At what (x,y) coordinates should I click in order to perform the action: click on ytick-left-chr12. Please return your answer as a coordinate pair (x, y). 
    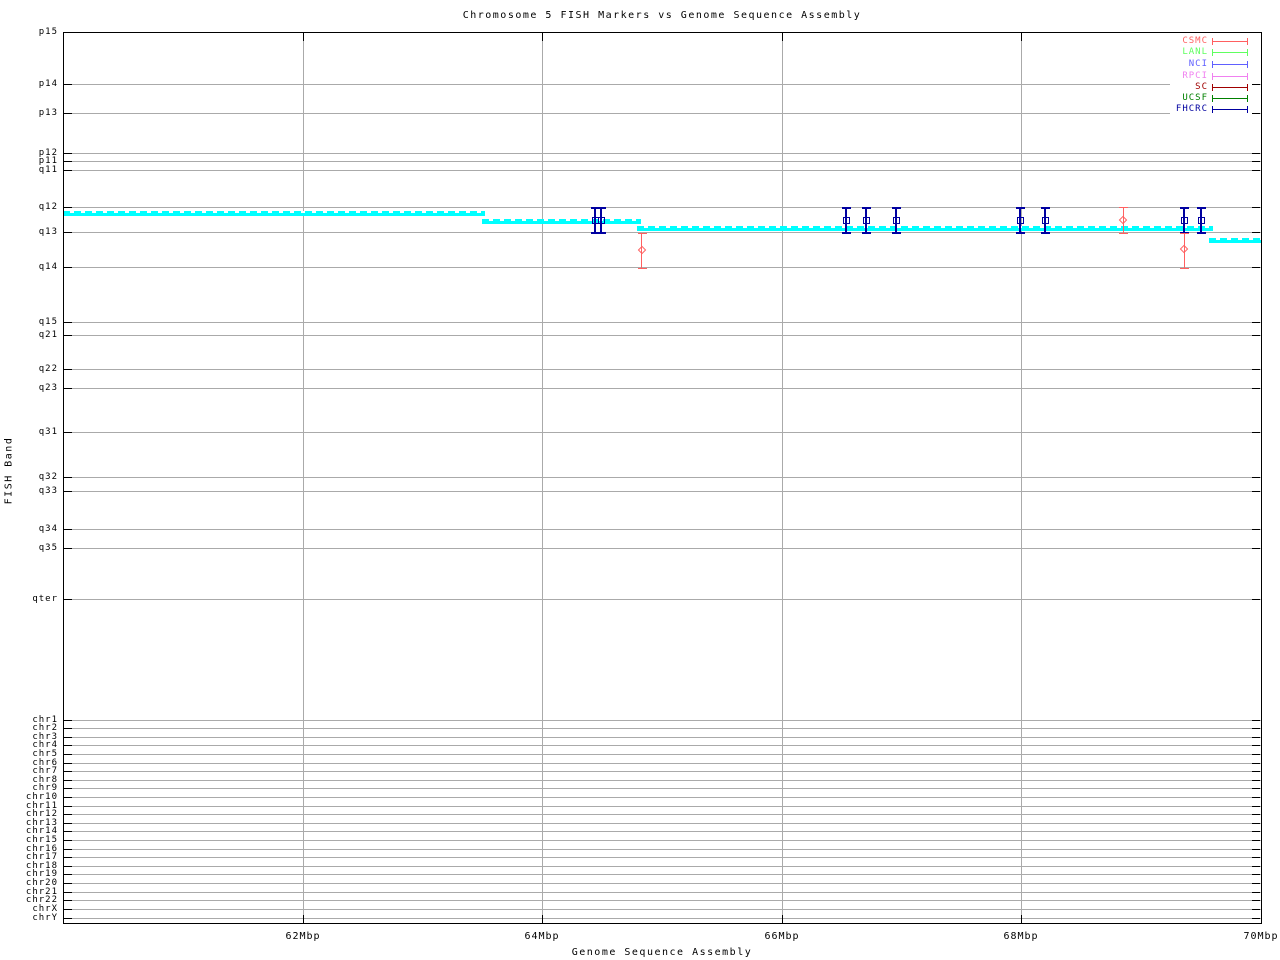
    Looking at the image, I should click on (68, 814).